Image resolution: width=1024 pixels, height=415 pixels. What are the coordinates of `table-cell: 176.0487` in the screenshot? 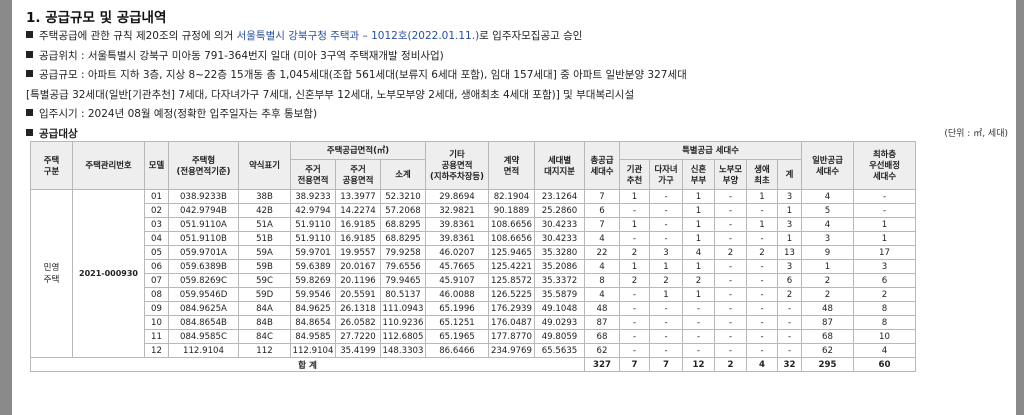 It's located at (511, 322).